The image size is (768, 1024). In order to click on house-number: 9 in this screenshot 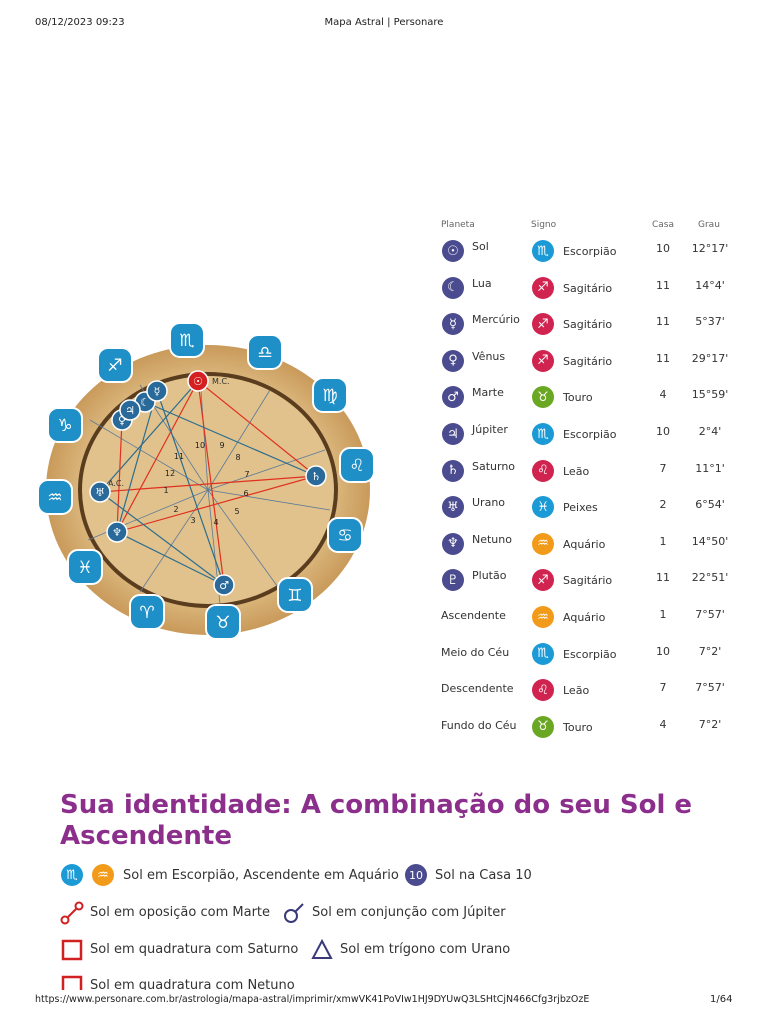, I will do `click(221, 445)`.